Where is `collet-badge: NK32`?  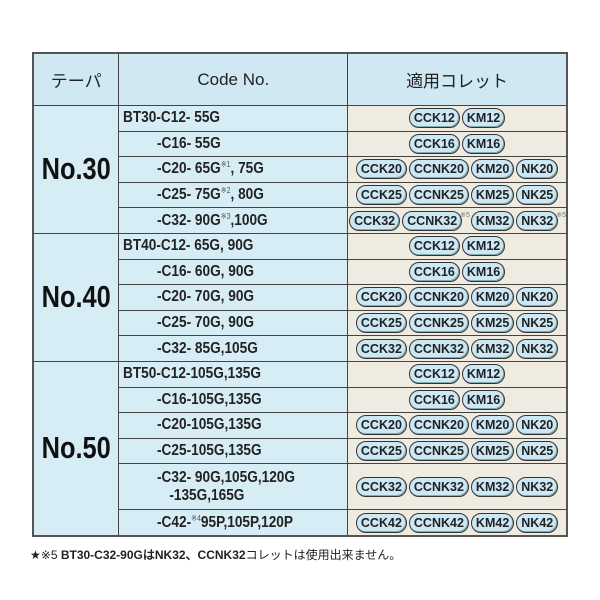
collet-badge: NK32 is located at coordinates (537, 486).